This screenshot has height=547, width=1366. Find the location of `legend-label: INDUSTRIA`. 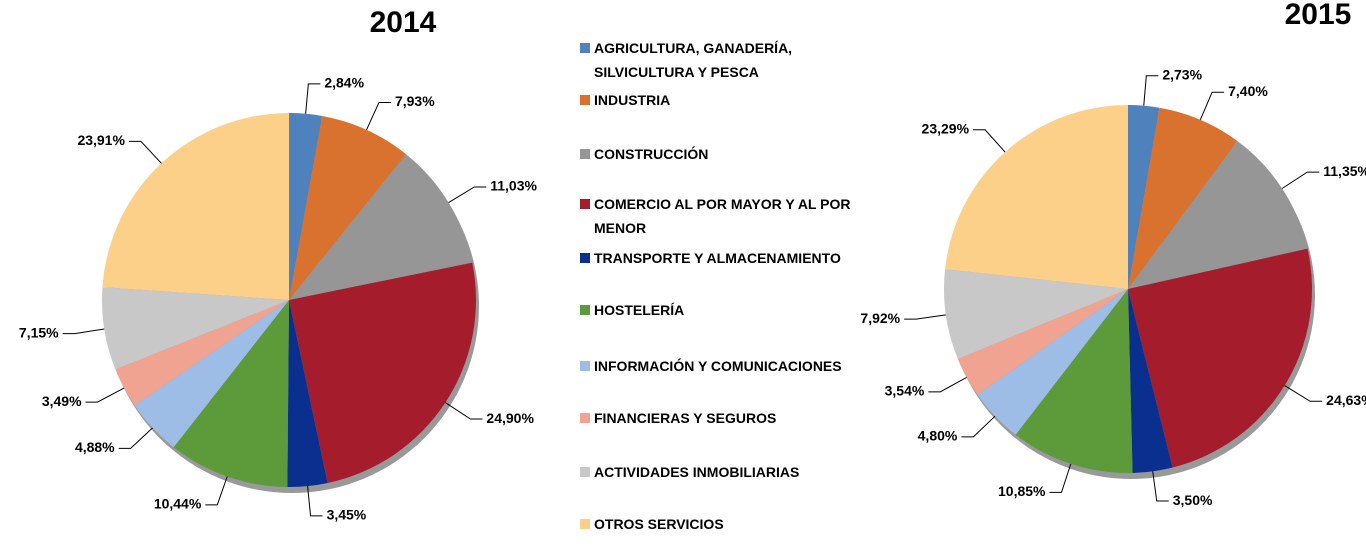

legend-label: INDUSTRIA is located at coordinates (632, 100).